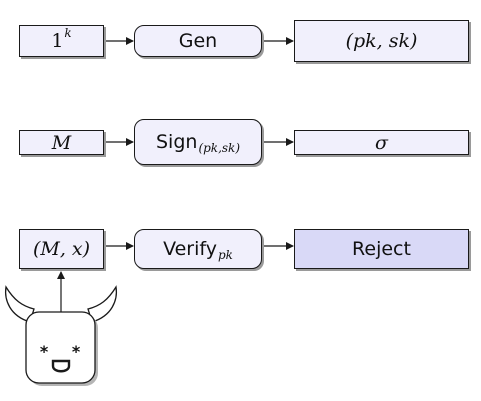  What do you see at coordinates (57, 41) in the screenshot?
I see `security-parameter-base: 1` at bounding box center [57, 41].